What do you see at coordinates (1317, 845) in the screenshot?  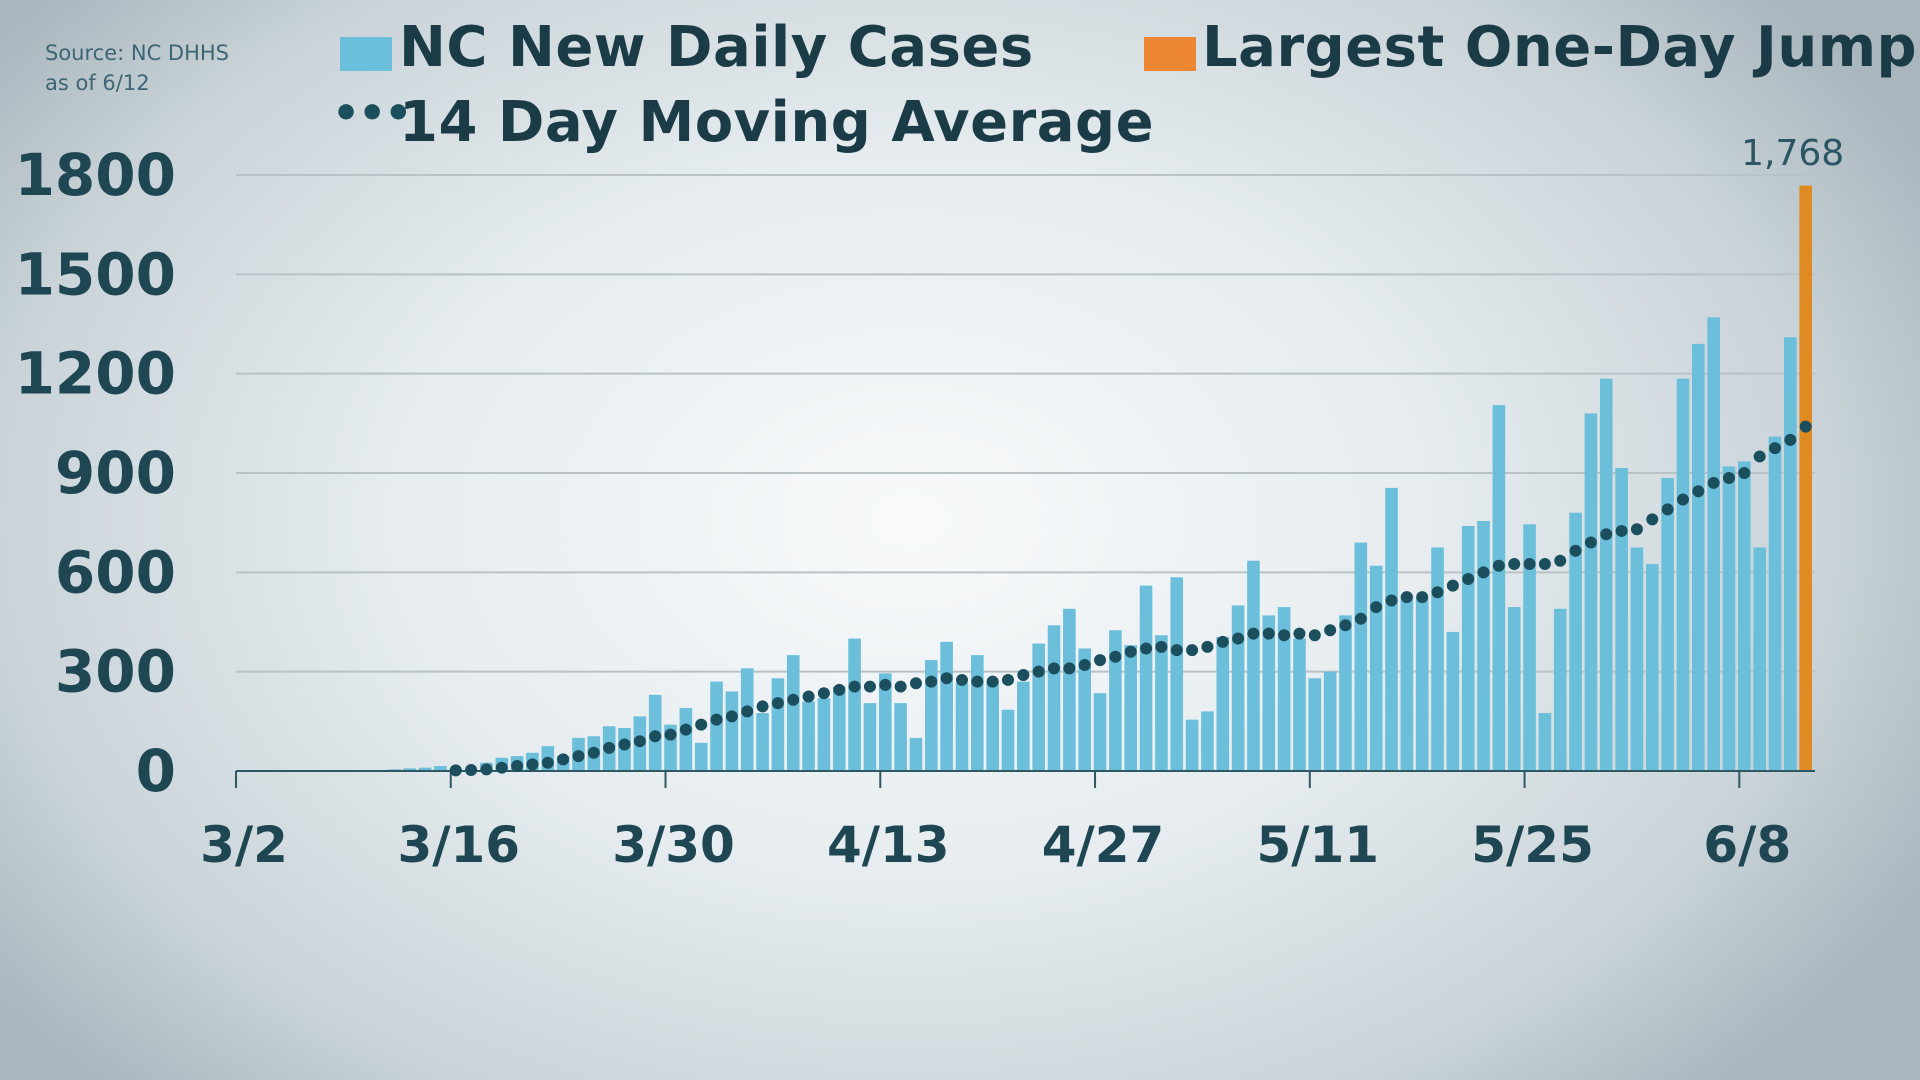 I see `x-tick-label: 5/11` at bounding box center [1317, 845].